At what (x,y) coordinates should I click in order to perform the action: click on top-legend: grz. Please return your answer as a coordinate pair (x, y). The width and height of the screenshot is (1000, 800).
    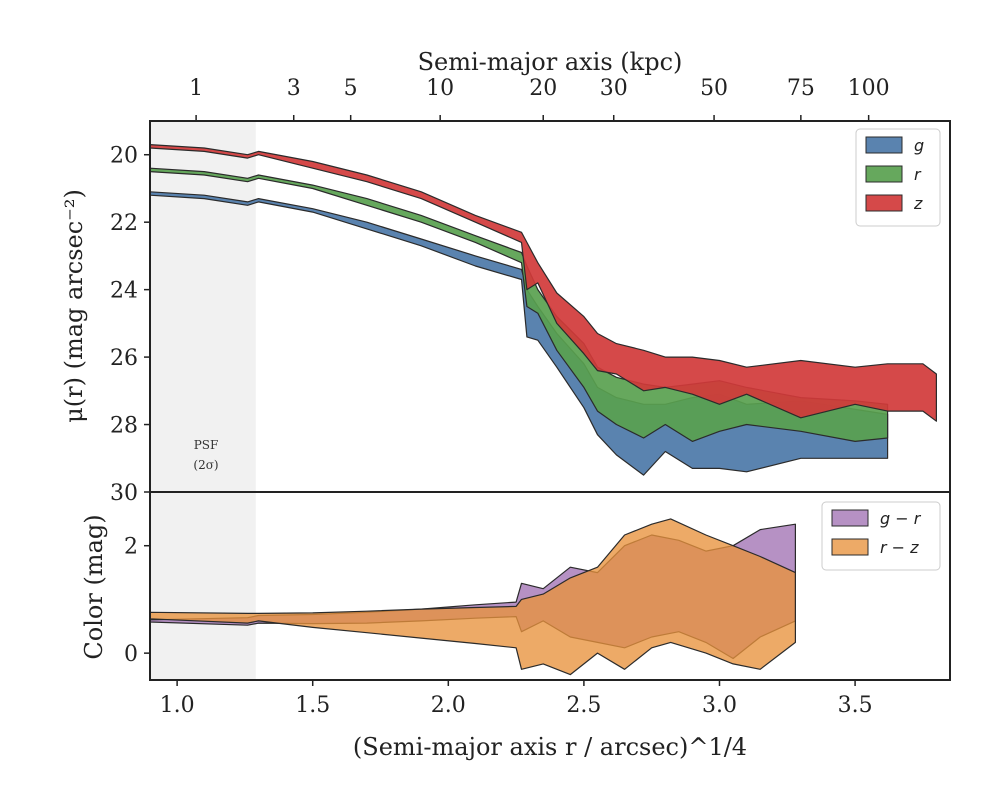
    Looking at the image, I should click on (898, 177).